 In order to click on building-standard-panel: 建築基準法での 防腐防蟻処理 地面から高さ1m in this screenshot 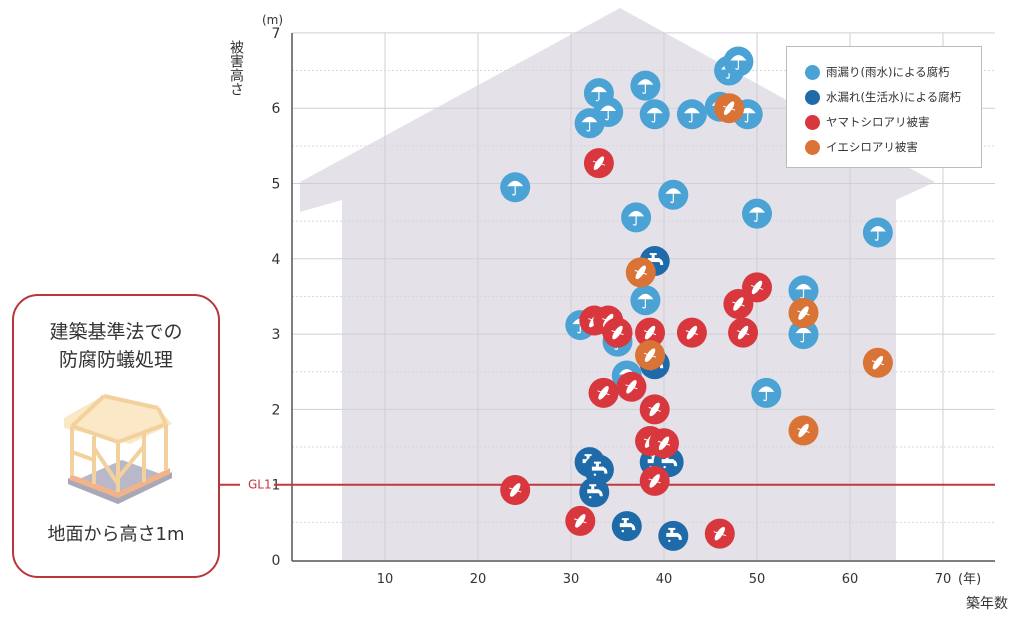, I will do `click(116, 436)`.